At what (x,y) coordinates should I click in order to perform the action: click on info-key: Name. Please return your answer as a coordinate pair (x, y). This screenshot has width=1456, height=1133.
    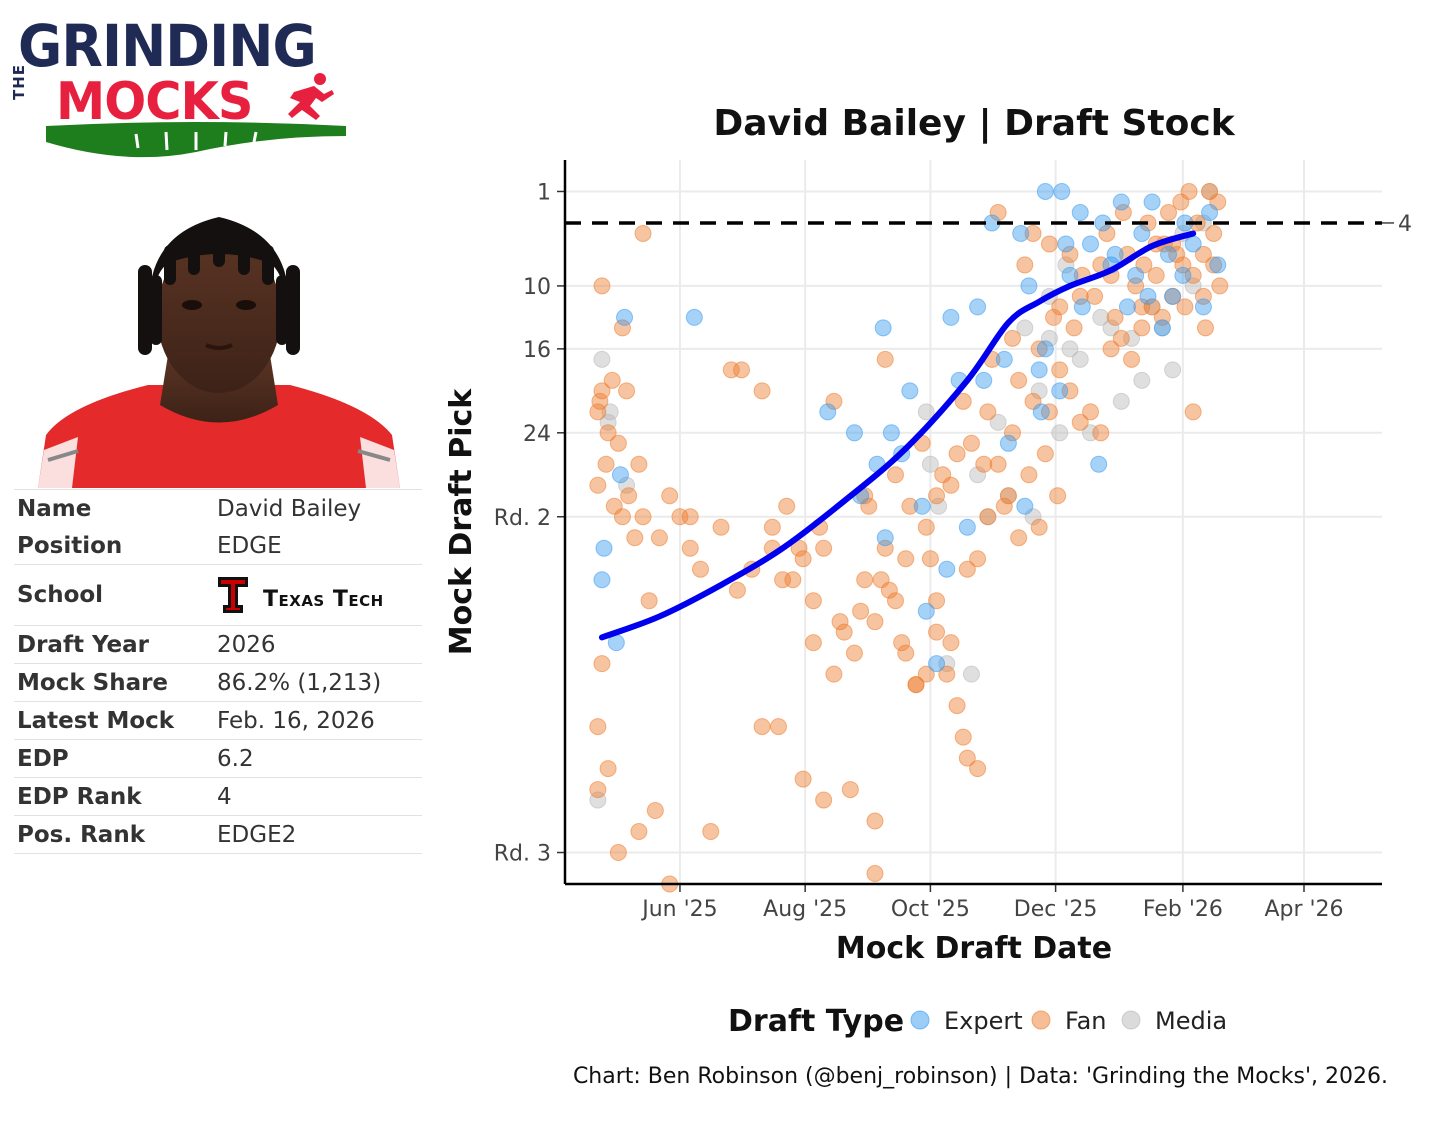
    Looking at the image, I should click on (54, 508).